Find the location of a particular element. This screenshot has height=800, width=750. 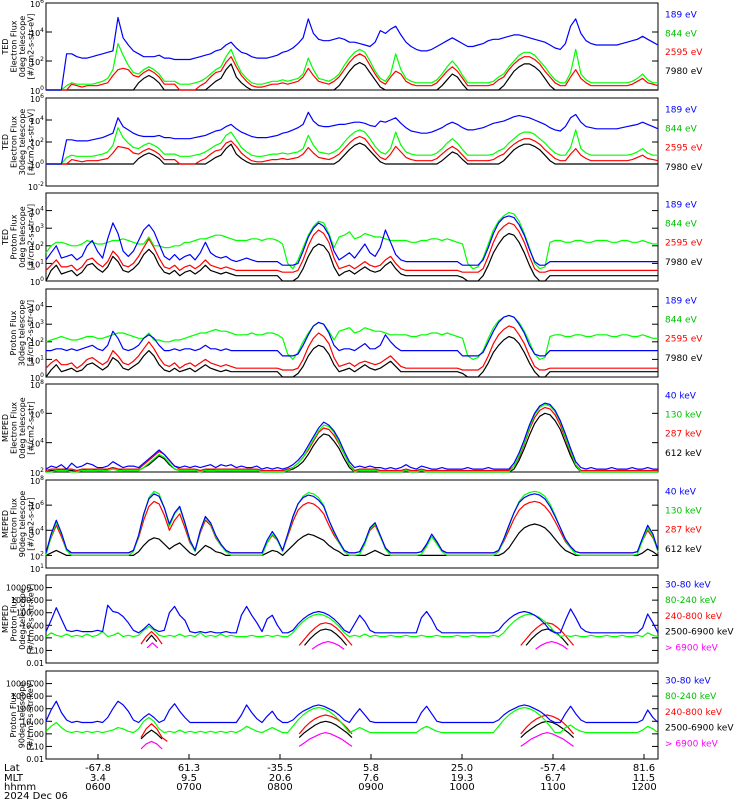

series-line-30-80-kev is located at coordinates (352, 619).